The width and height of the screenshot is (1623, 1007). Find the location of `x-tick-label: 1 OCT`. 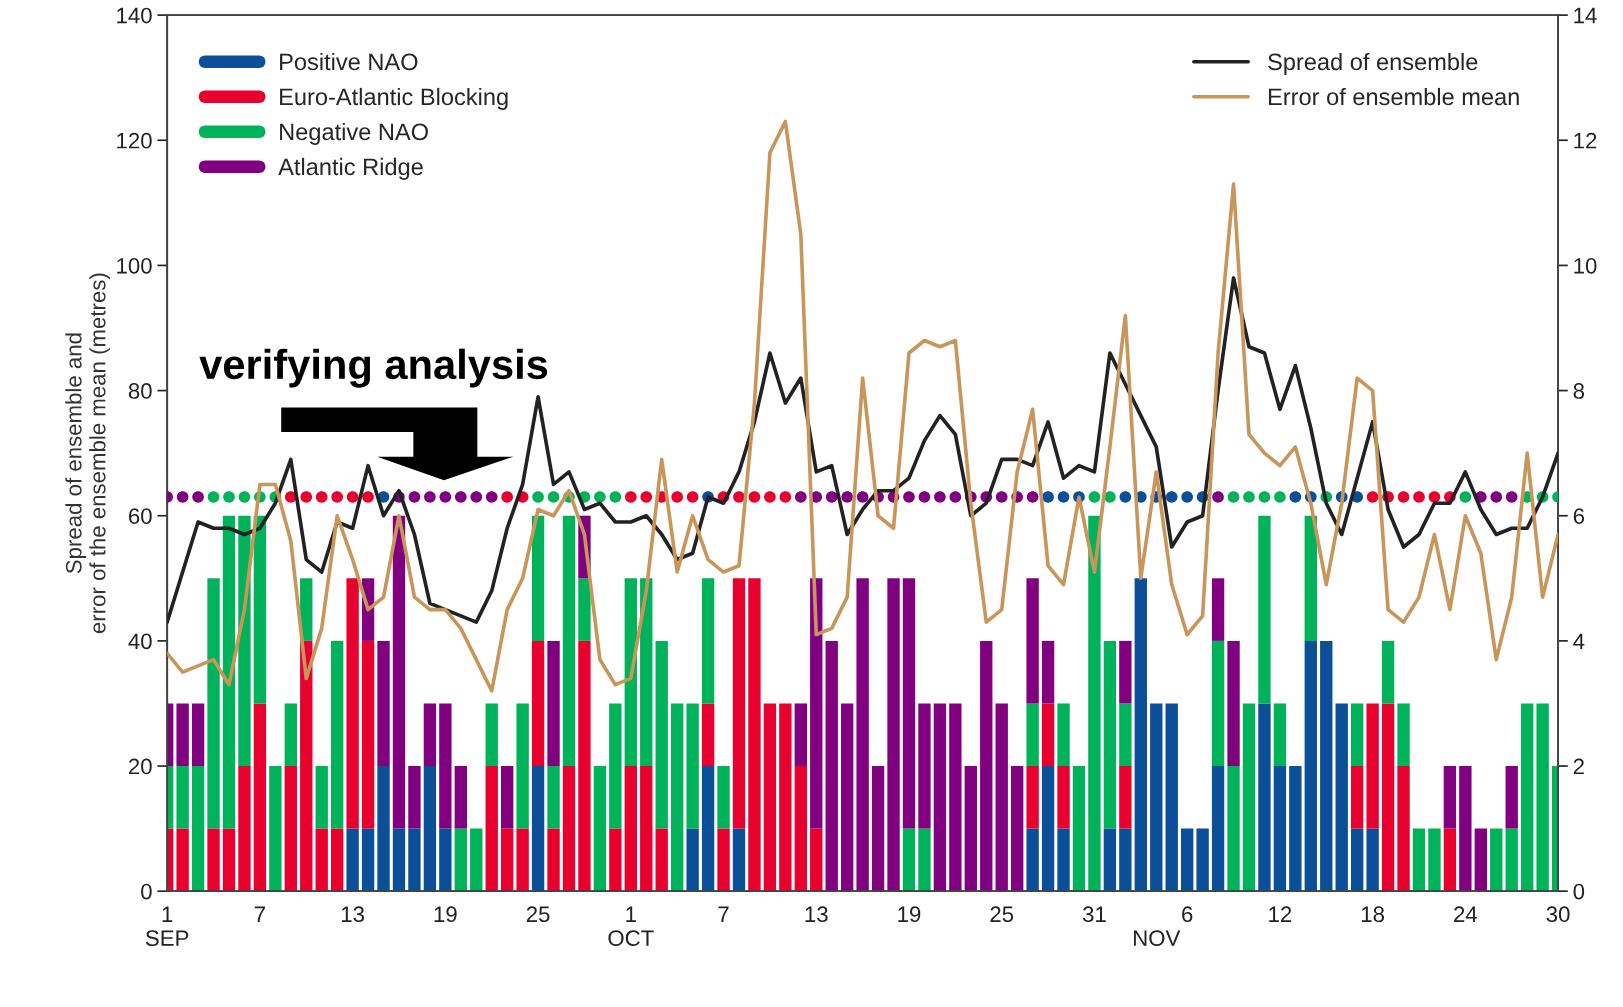

x-tick-label: 1 OCT is located at coordinates (631, 926).